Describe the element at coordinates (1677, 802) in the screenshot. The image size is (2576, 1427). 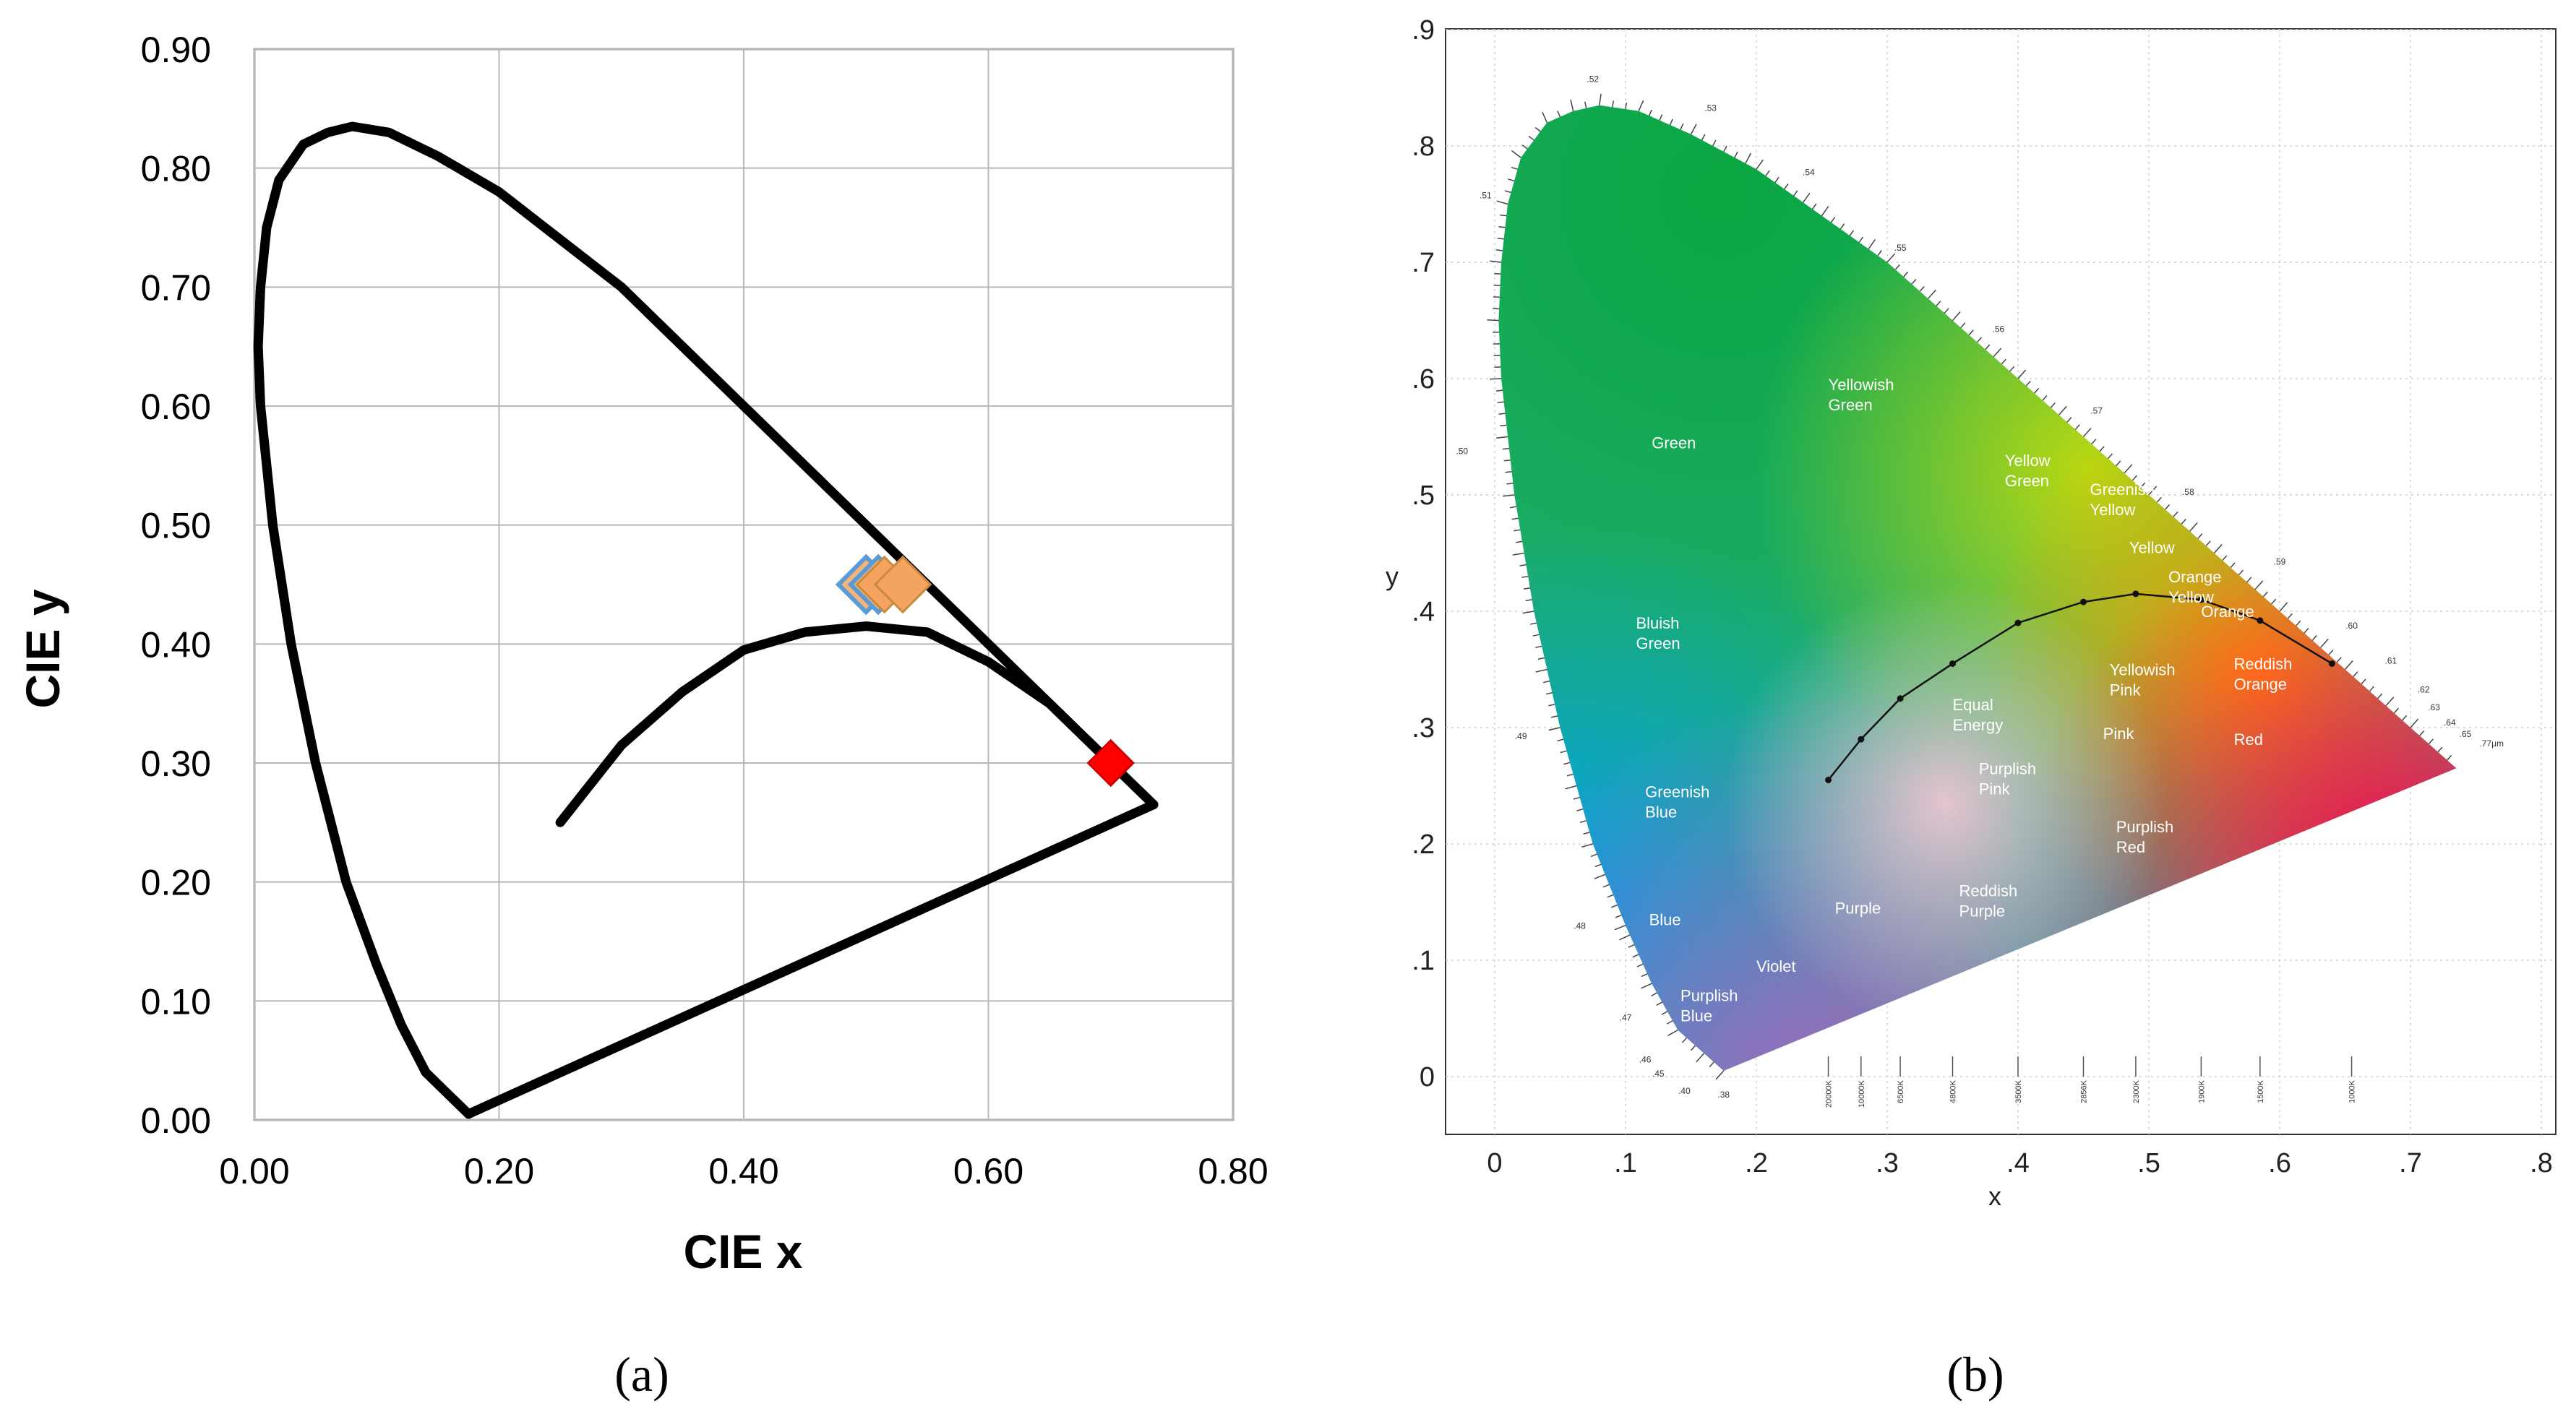
I see `panel-b-region-label: Greenish Blue` at that location.